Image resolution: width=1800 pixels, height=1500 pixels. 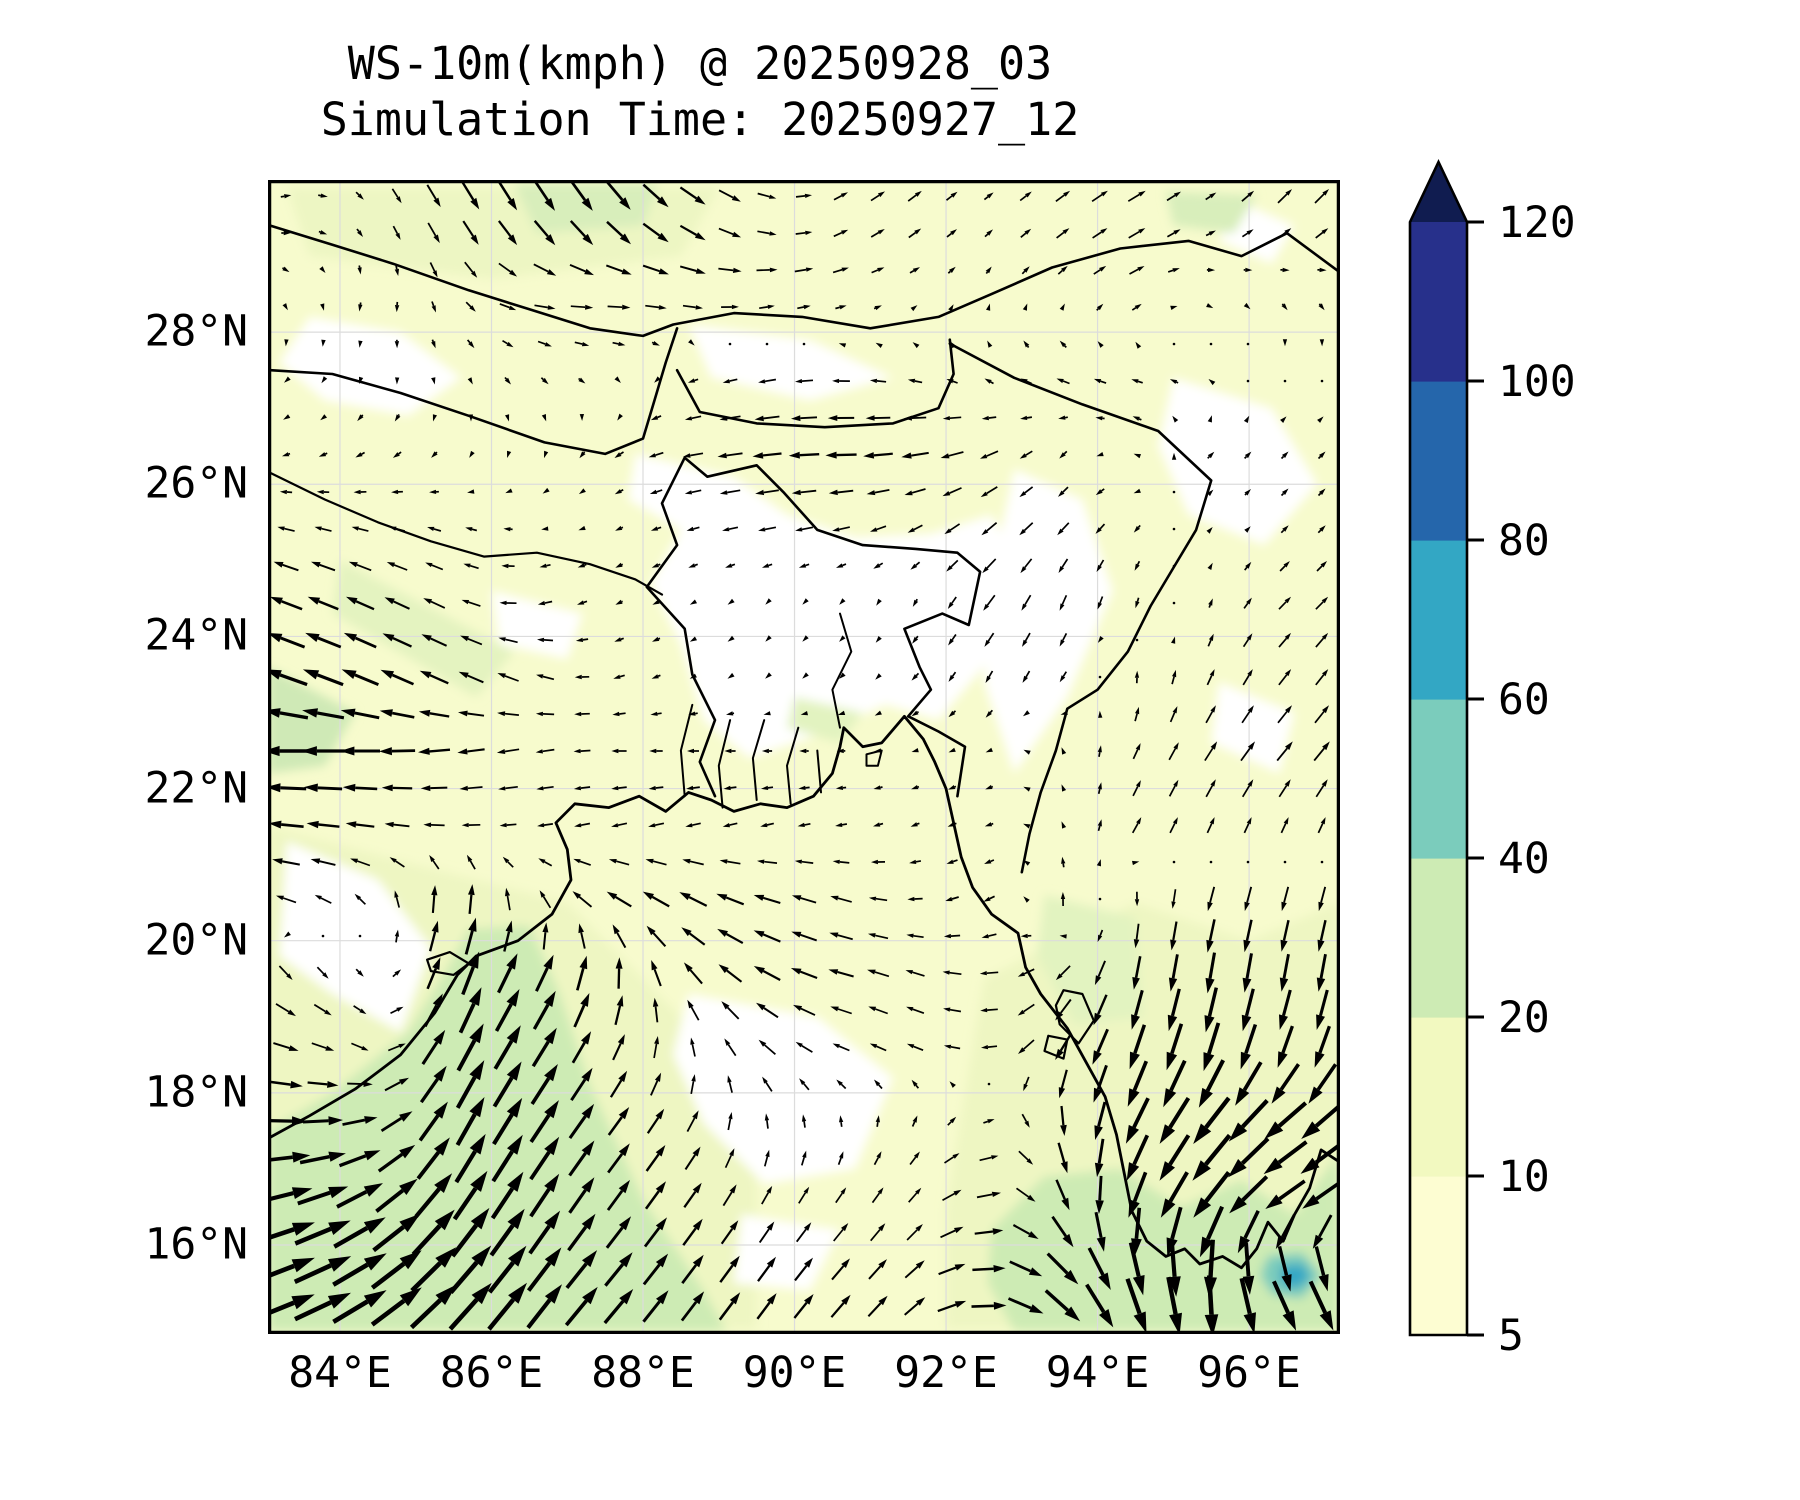 What do you see at coordinates (842, 670) in the screenshot?
I see `meghna-river` at bounding box center [842, 670].